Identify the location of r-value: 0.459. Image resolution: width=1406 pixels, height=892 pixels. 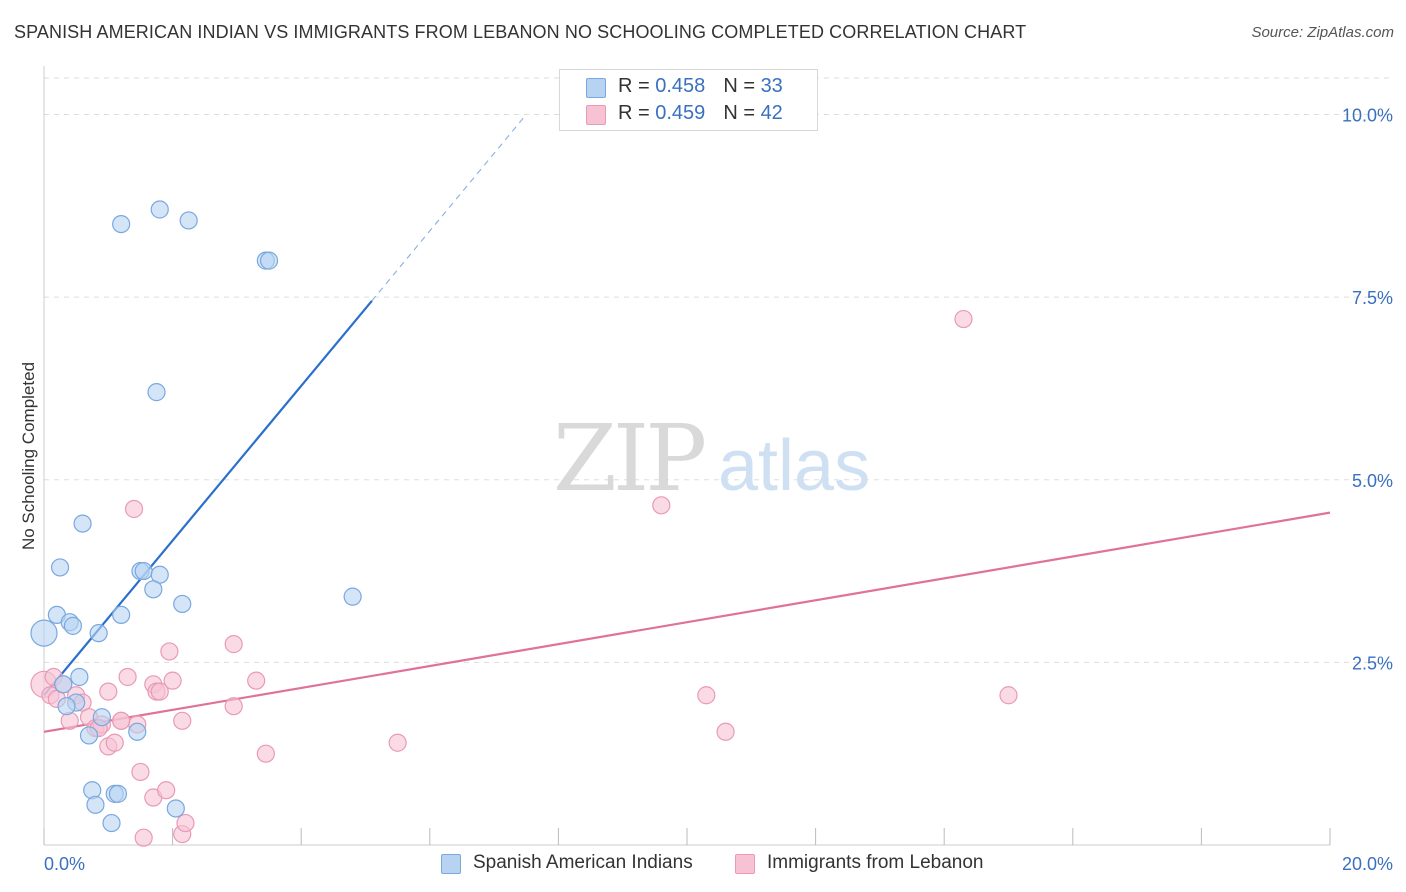
(680, 113).